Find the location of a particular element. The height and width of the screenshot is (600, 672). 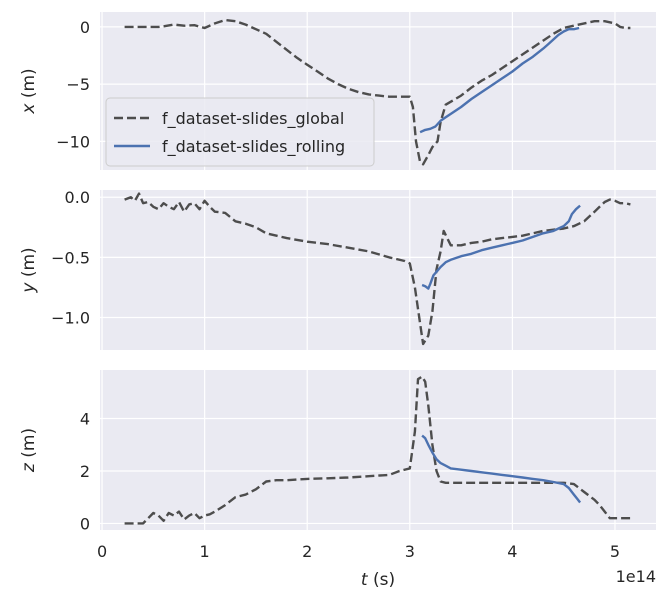

x-axis-label: t (s) is located at coordinates (378, 580).